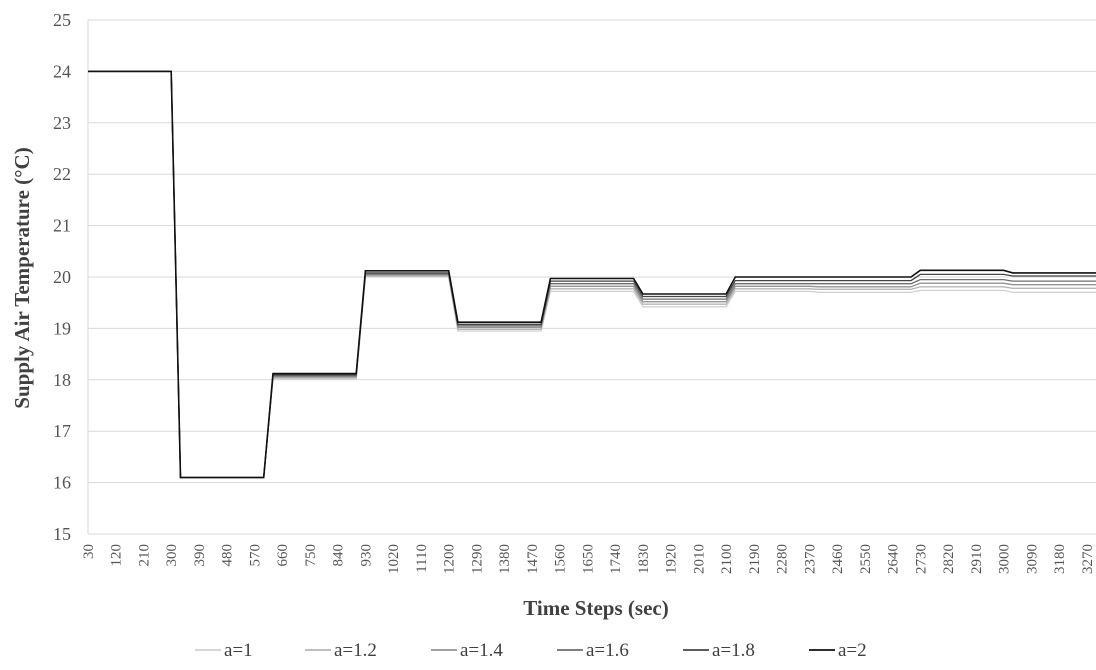 The image size is (1096, 670). Describe the element at coordinates (283, 555) in the screenshot. I see `x-tick-label: 660` at that location.